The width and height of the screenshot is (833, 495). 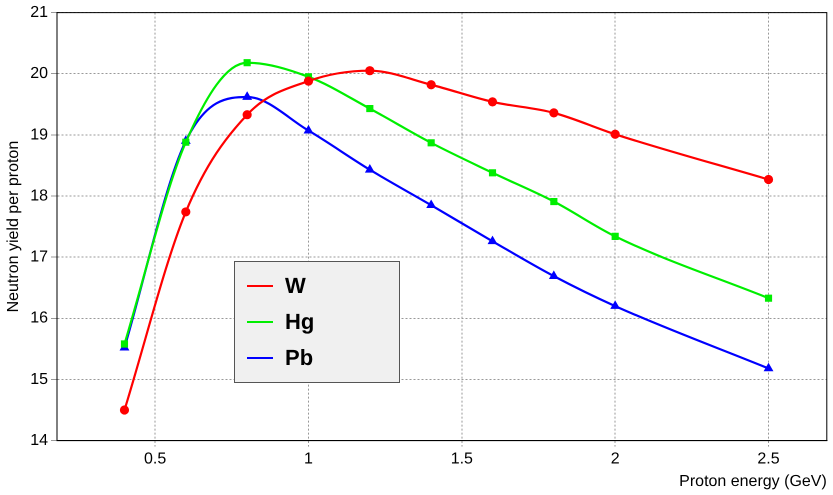 I want to click on y-tick-label: 18, so click(x=39, y=195).